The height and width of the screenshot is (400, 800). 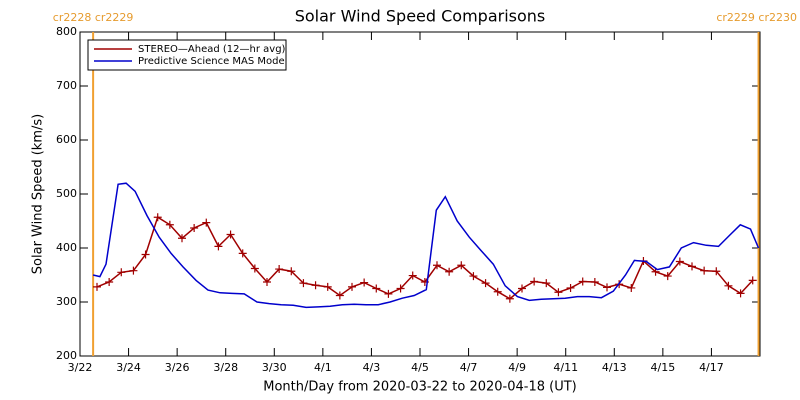 I want to click on x-tick-label: 4/5, so click(x=420, y=367).